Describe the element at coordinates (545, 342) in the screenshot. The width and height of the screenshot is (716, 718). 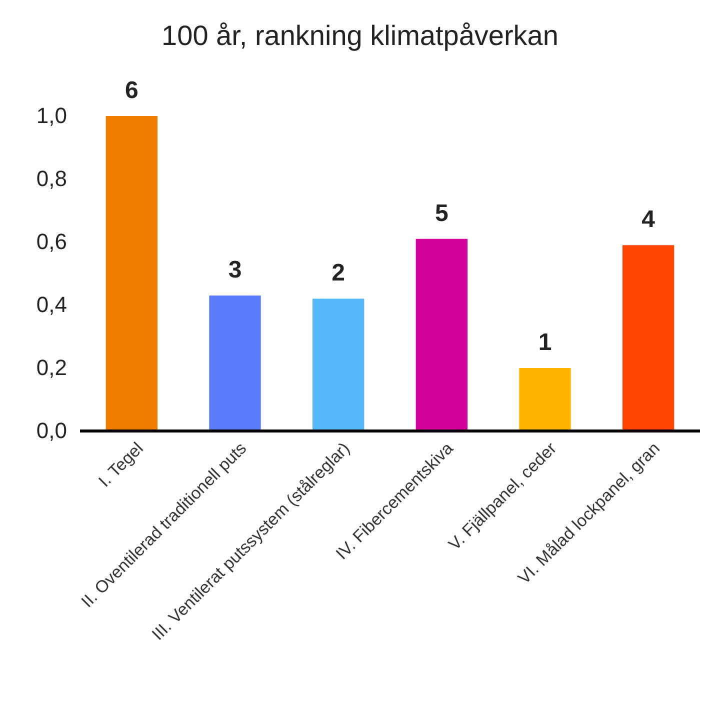
I see `annotation: 1` at that location.